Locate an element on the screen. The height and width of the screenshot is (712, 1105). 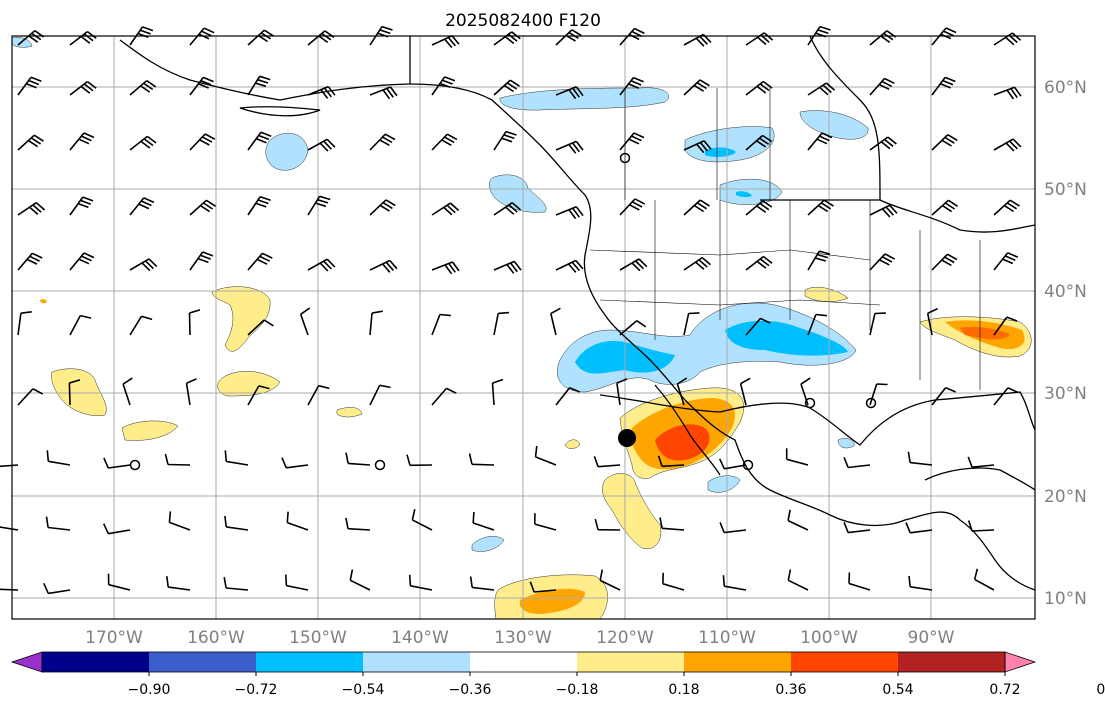
pos-core-tropics-south is located at coordinates (552, 601).